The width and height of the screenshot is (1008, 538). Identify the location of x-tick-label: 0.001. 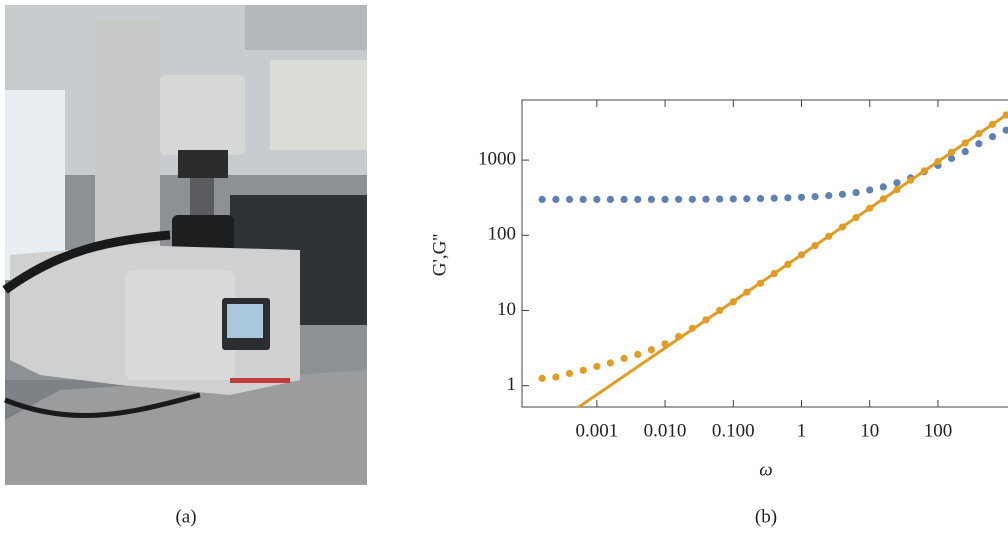
(596, 430).